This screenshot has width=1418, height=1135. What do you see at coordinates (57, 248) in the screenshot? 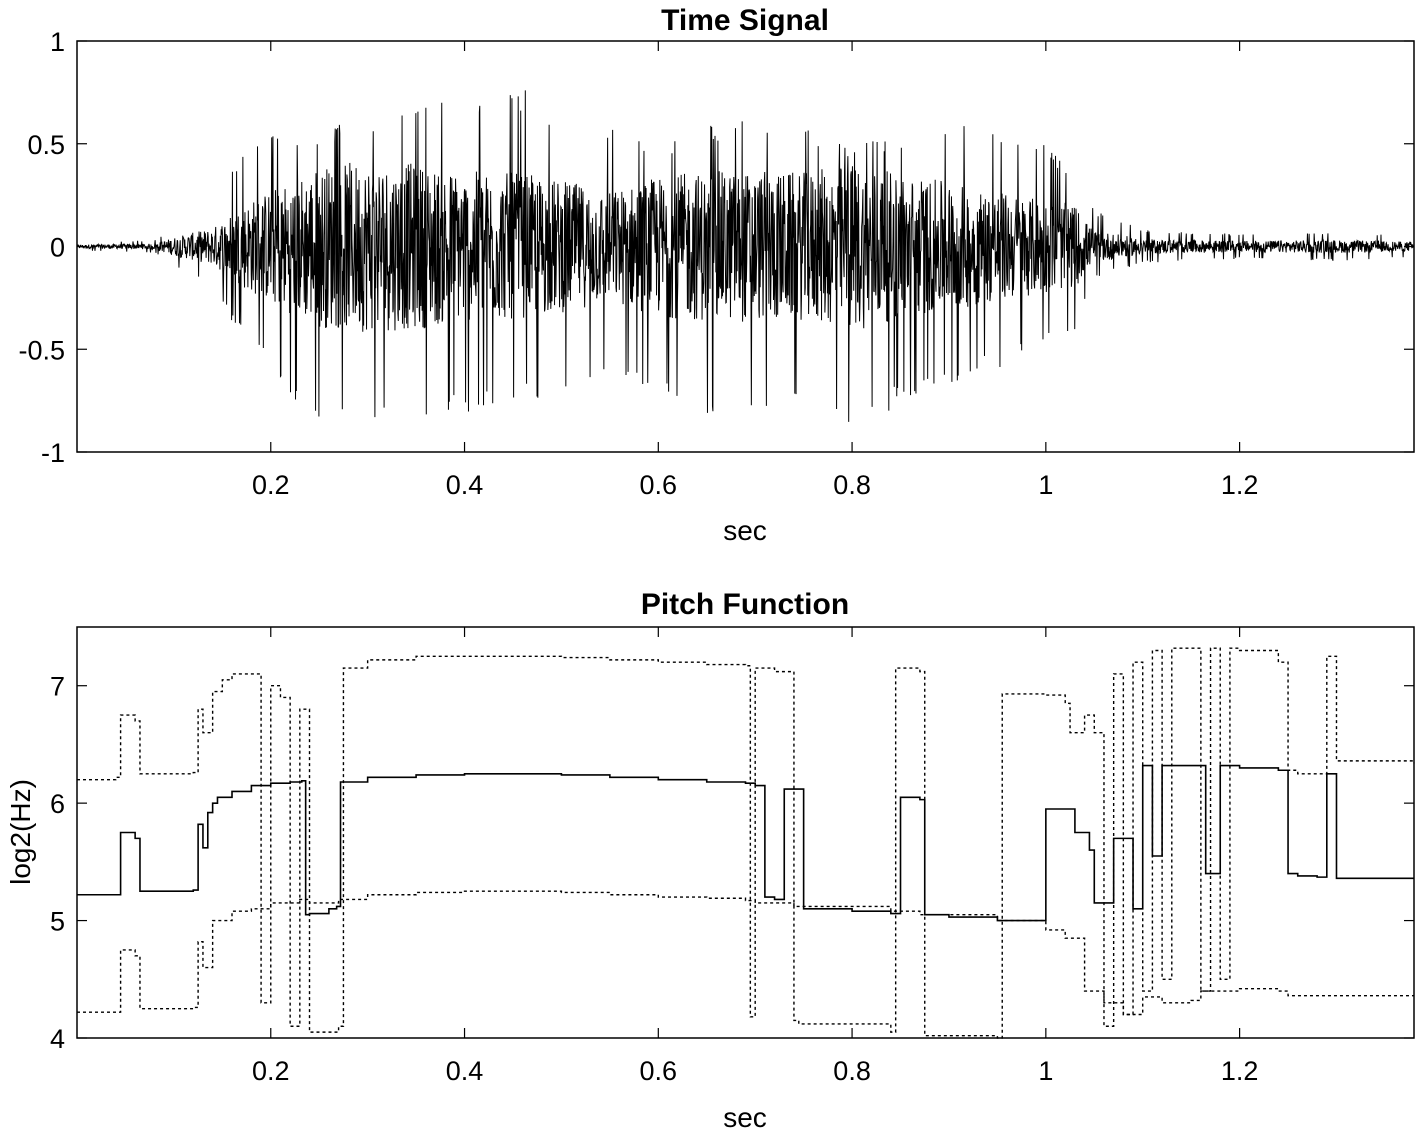
I see `y-tick-label: 0` at bounding box center [57, 248].